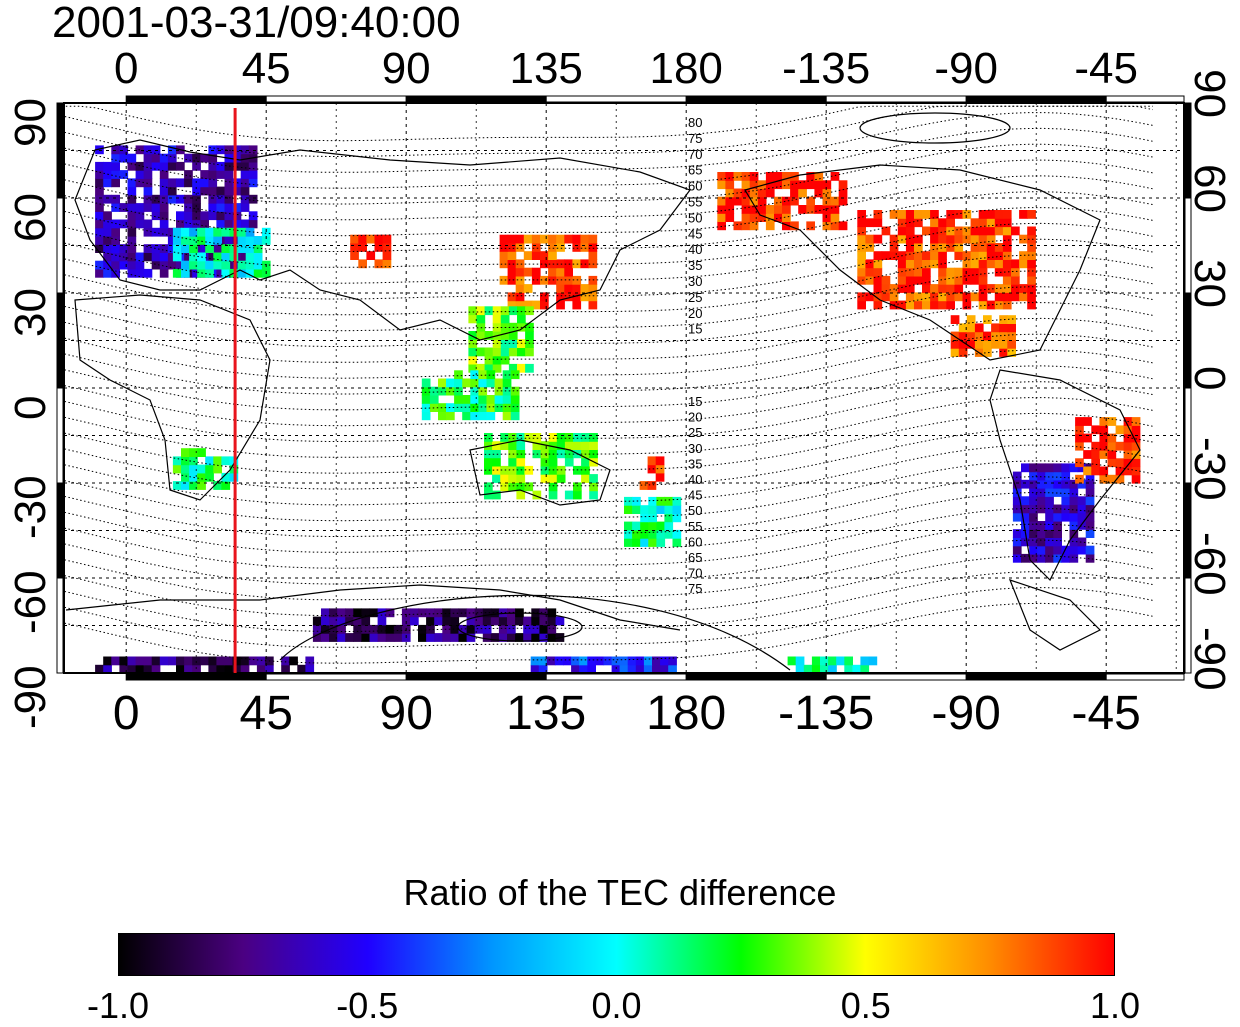 The image size is (1240, 1027). Describe the element at coordinates (695, 202) in the screenshot. I see `contour-label: 55` at that location.